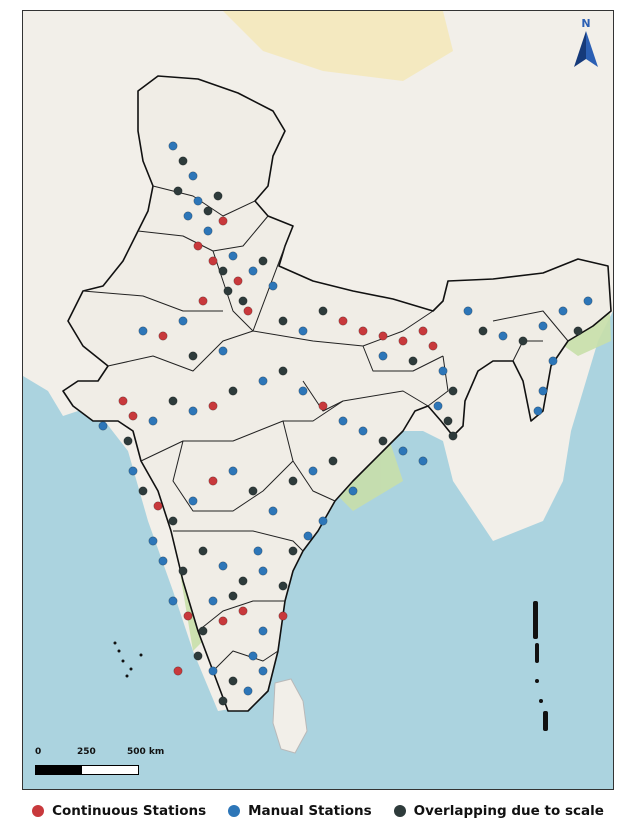 Image resolution: width=636 pixels, height=832 pixels. Describe the element at coordinates (59, 770) in the screenshot. I see `scale-segment-black` at that location.